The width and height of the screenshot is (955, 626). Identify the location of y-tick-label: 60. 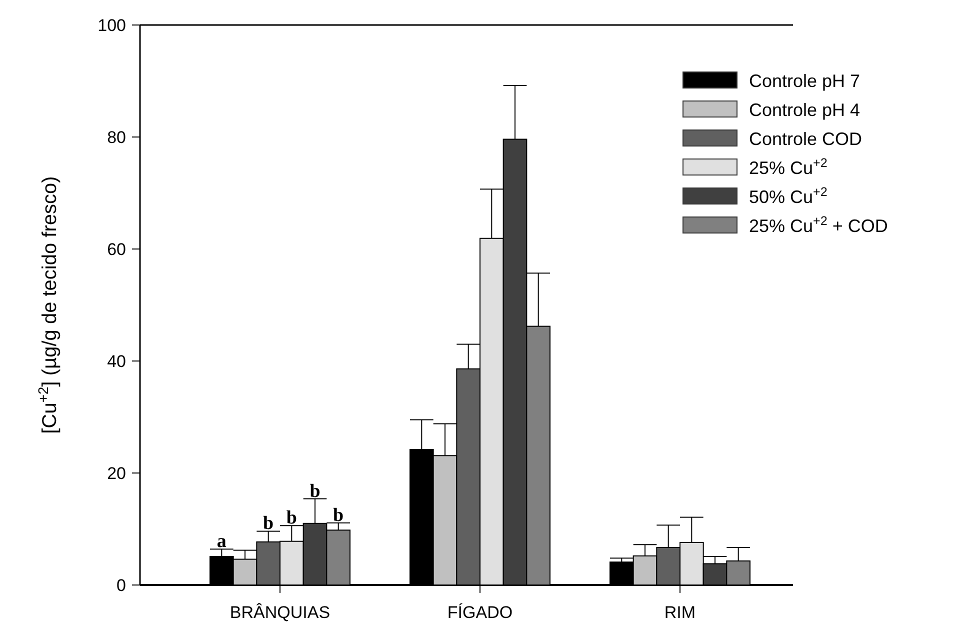
(116, 249).